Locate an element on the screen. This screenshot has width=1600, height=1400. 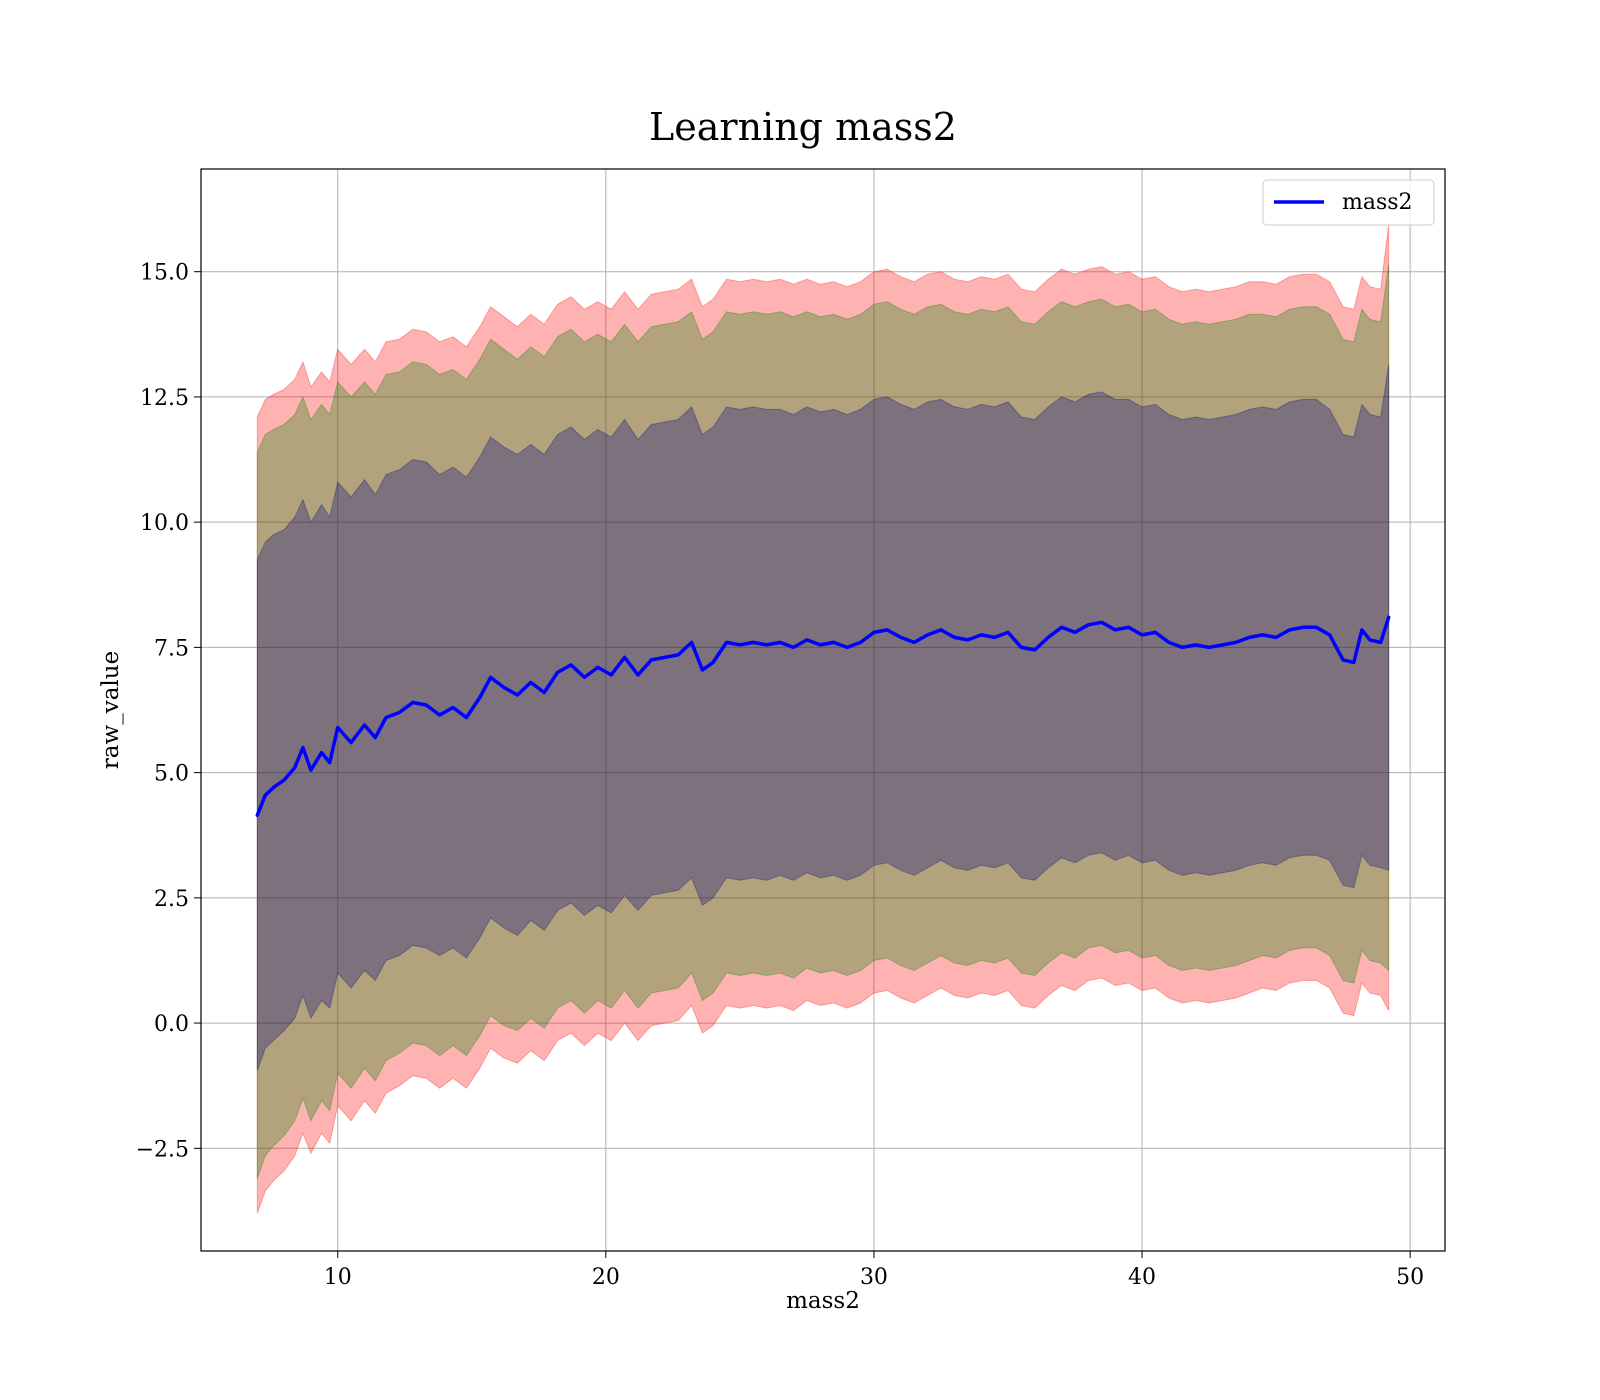
x-tick-label-4: 50 is located at coordinates (1410, 1277).